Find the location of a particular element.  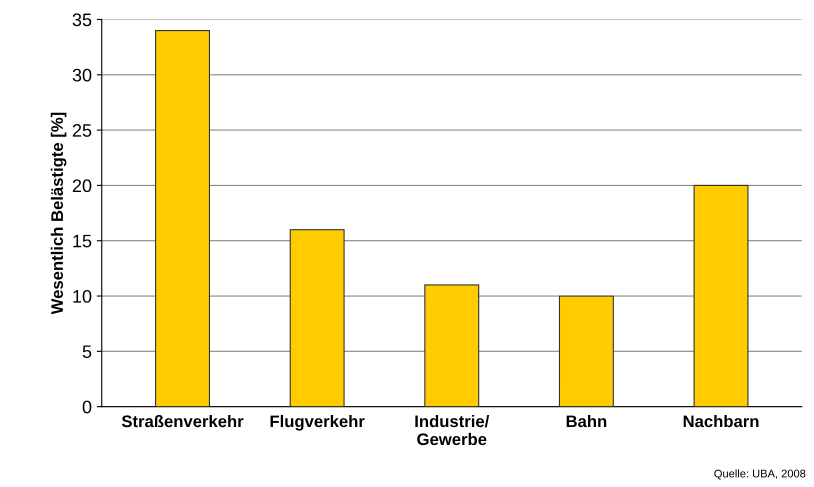

x-tick-label: Flugverkehr is located at coordinates (317, 422).